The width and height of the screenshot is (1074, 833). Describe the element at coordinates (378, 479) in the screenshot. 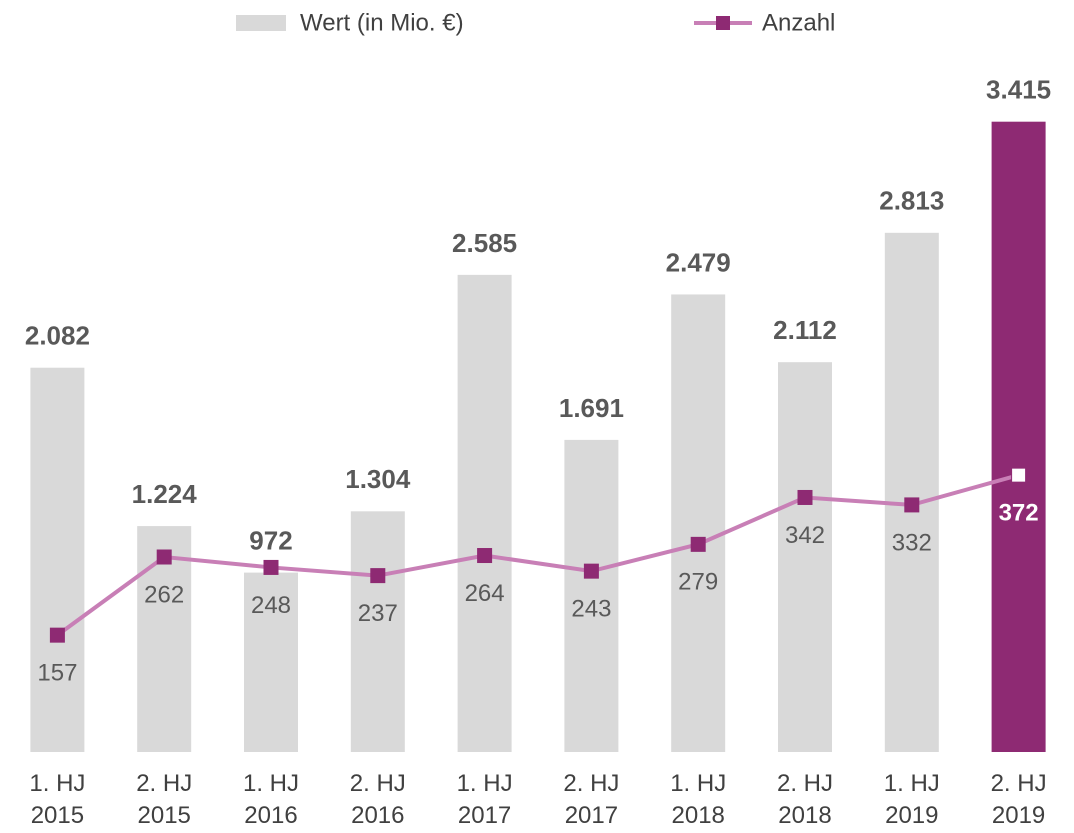

I see `bar-value-label: 1.304` at that location.